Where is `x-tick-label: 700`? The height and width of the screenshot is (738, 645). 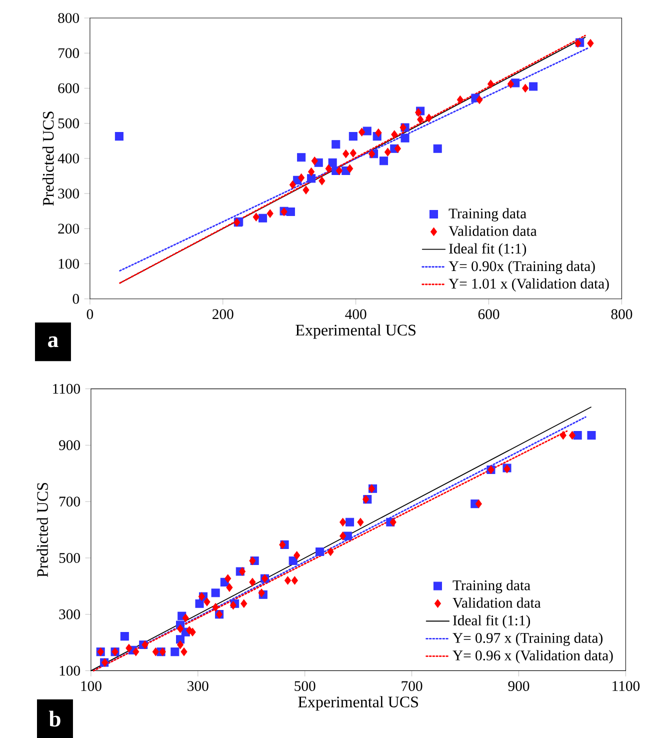
x-tick-label: 700 is located at coordinates (412, 686).